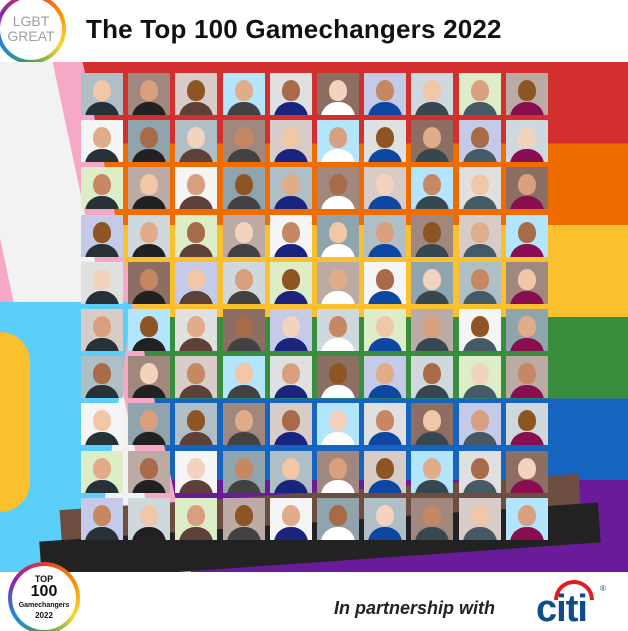 This screenshot has width=628, height=631. Describe the element at coordinates (44, 579) in the screenshot. I see `badge-top: TOP` at that location.